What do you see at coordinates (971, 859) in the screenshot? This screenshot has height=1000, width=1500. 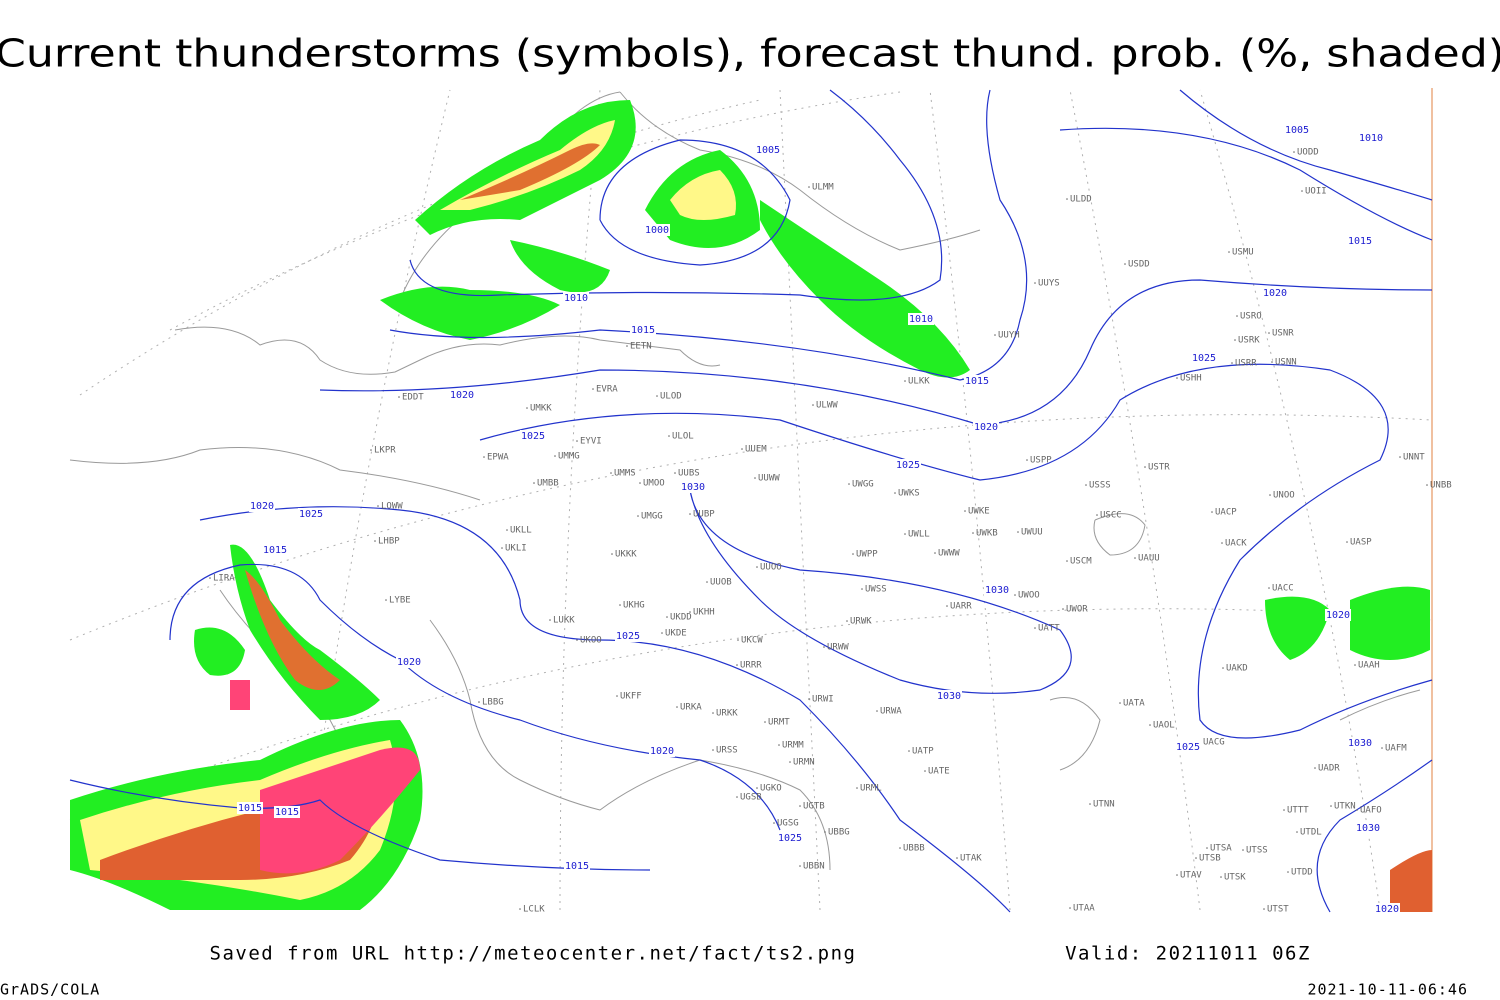 I see `station-label: UTAK` at bounding box center [971, 859].